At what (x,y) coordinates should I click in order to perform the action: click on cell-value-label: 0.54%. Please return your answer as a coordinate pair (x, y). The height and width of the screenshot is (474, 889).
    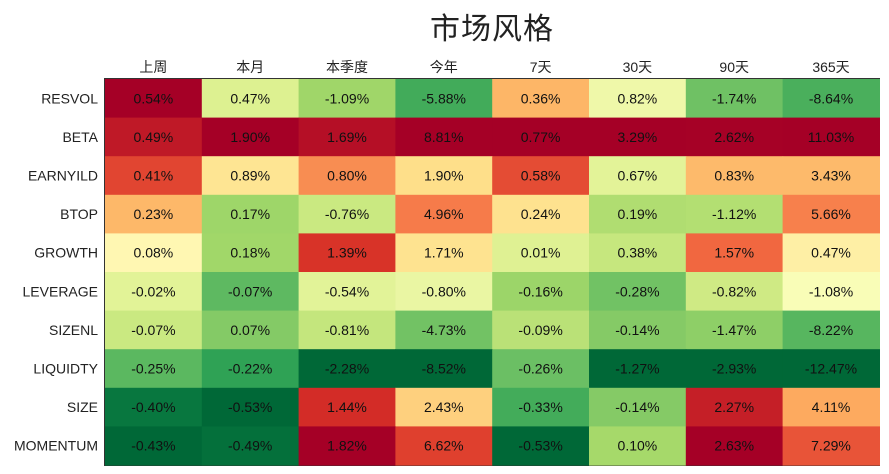
    Looking at the image, I should click on (154, 98).